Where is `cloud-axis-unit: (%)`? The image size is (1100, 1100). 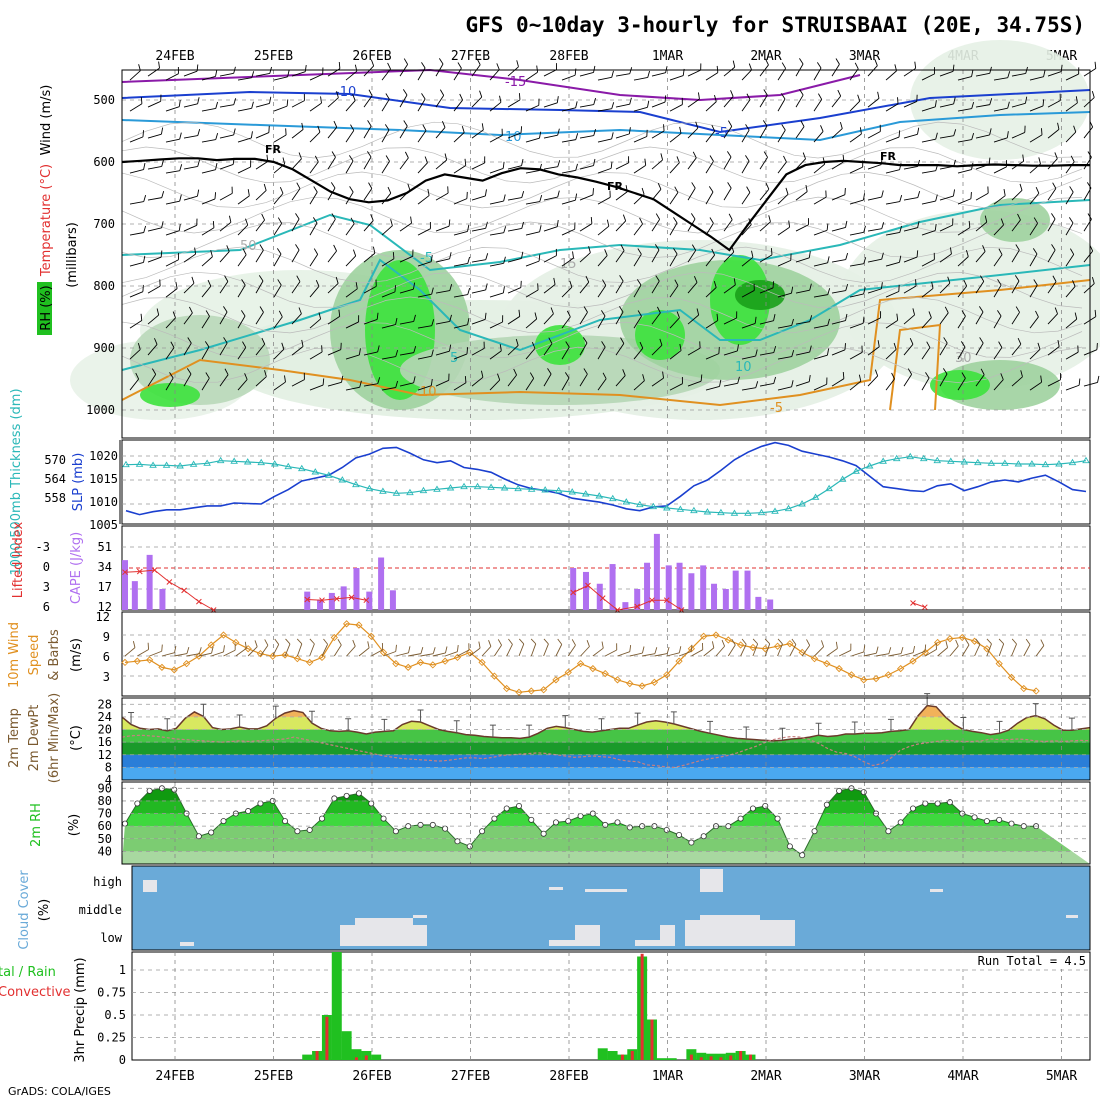 cloud-axis-unit: (%) is located at coordinates (44, 910).